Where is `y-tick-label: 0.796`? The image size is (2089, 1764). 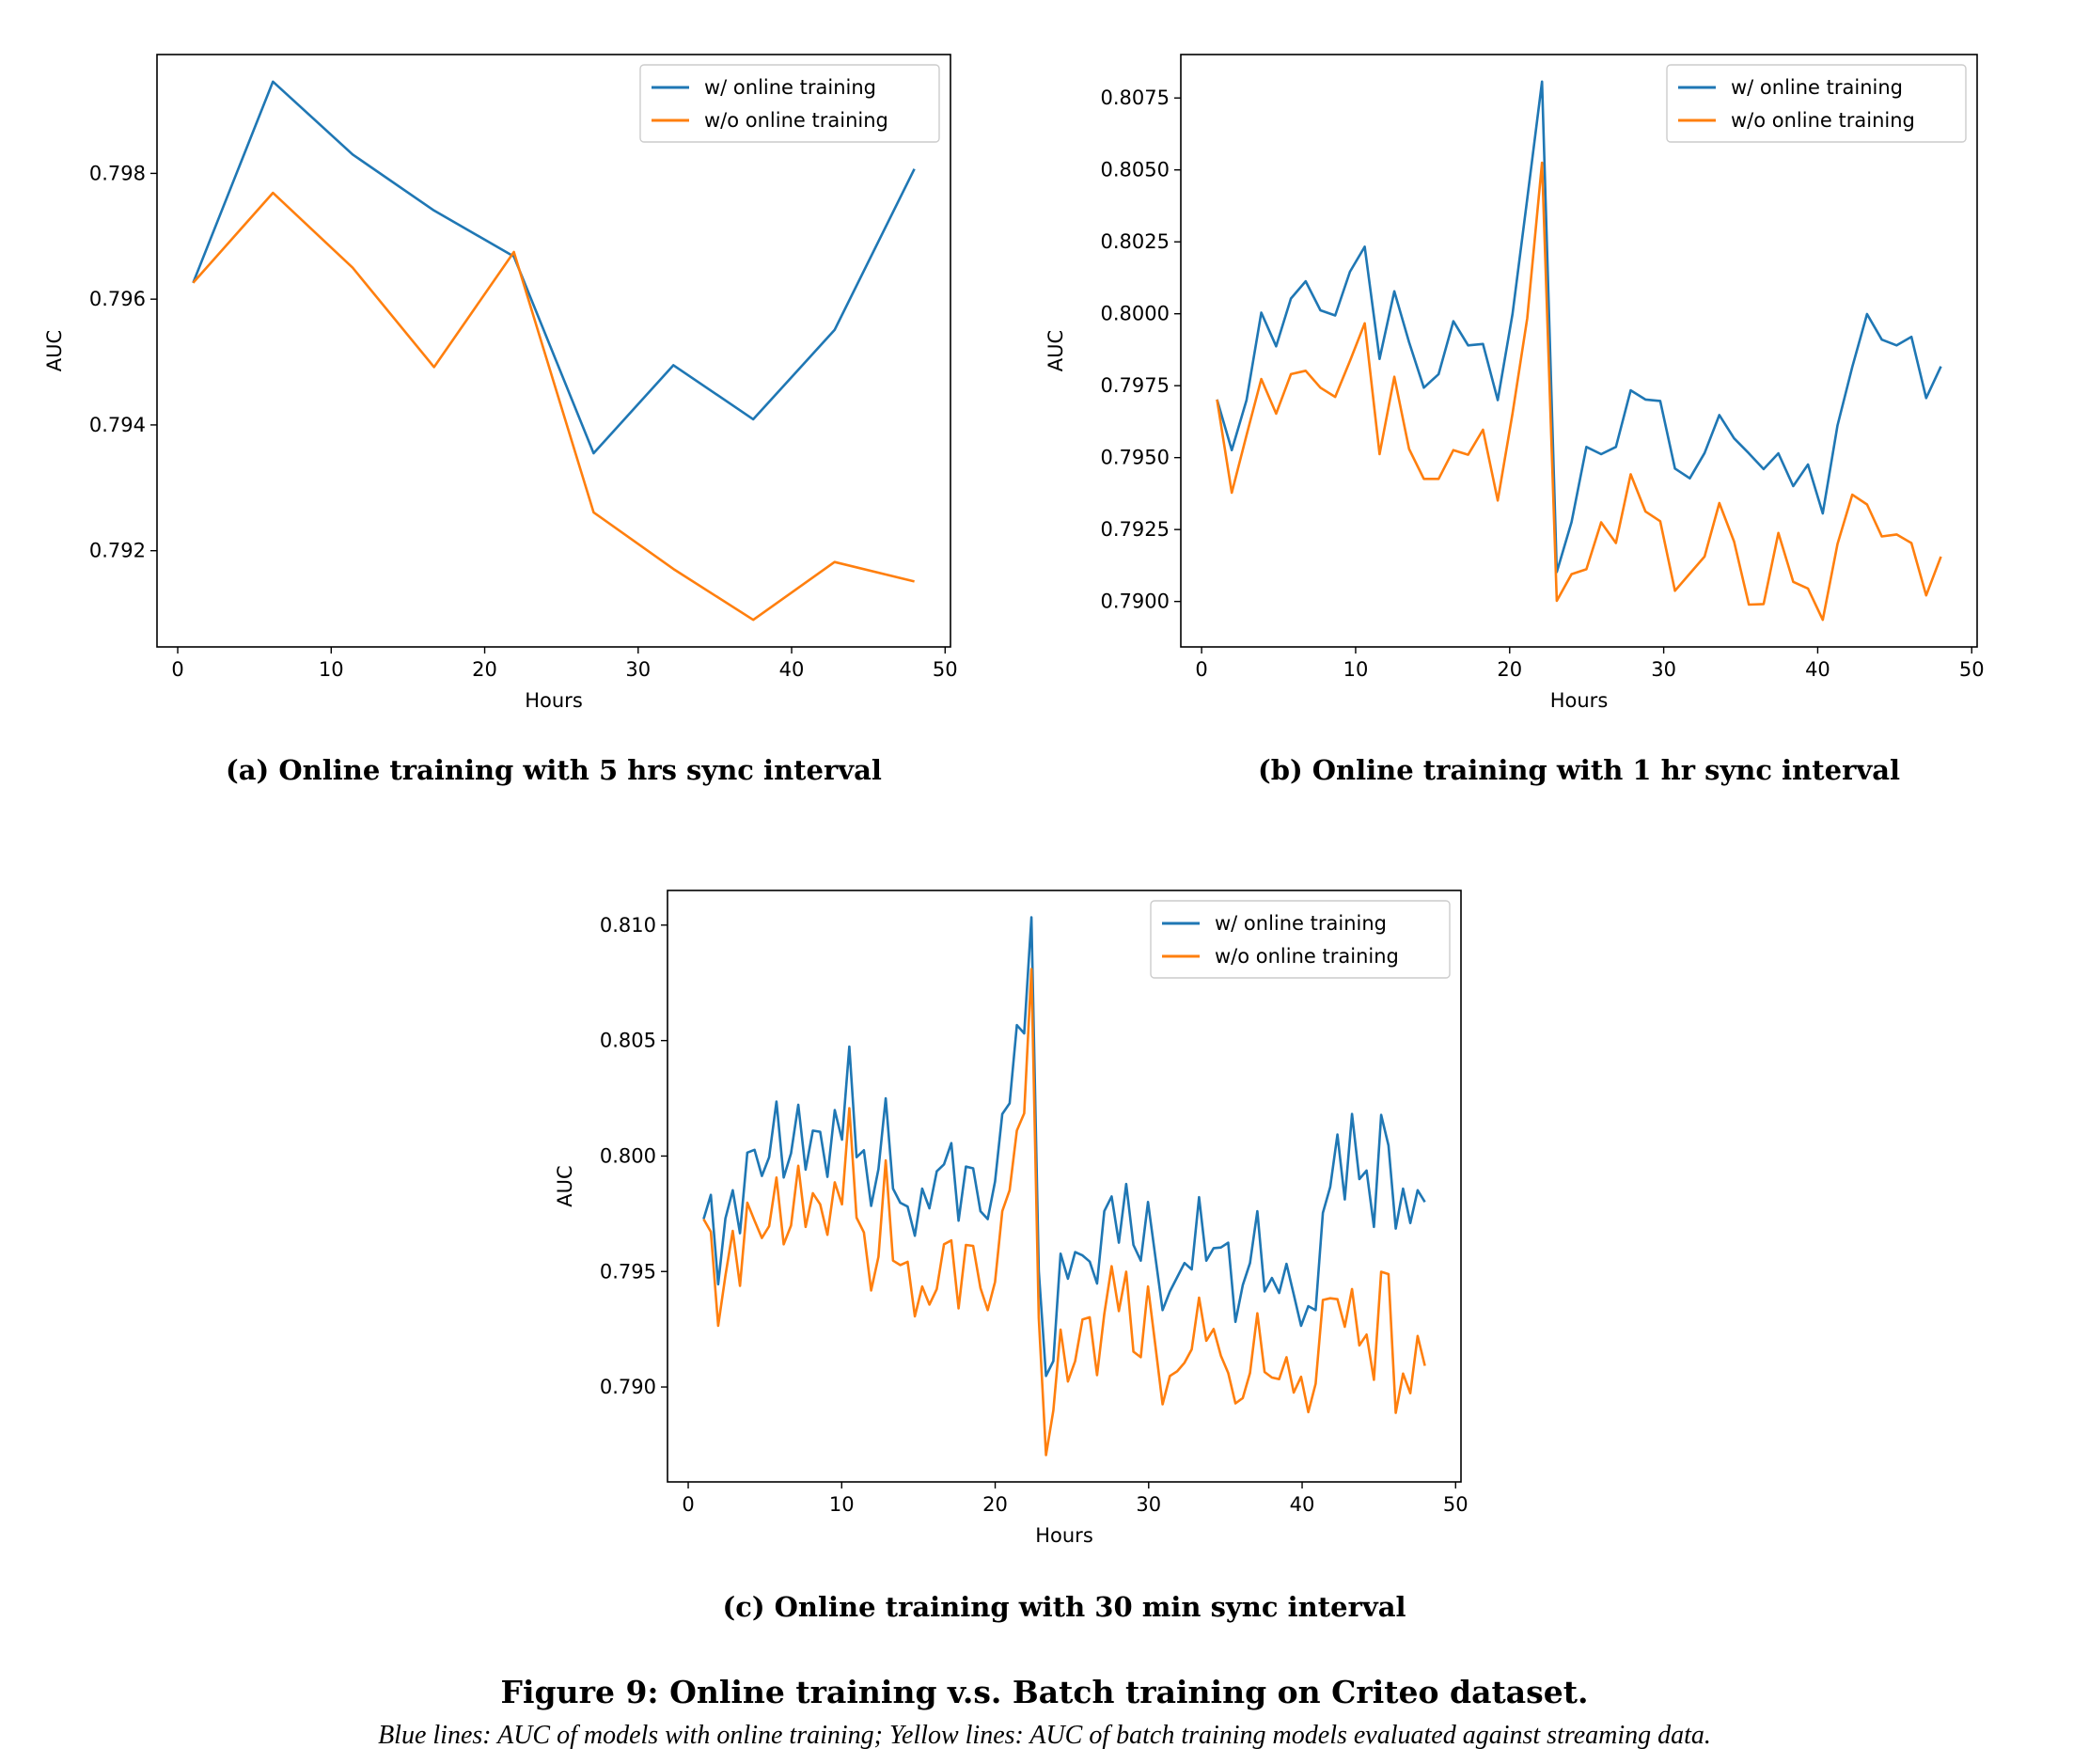 y-tick-label: 0.796 is located at coordinates (117, 299).